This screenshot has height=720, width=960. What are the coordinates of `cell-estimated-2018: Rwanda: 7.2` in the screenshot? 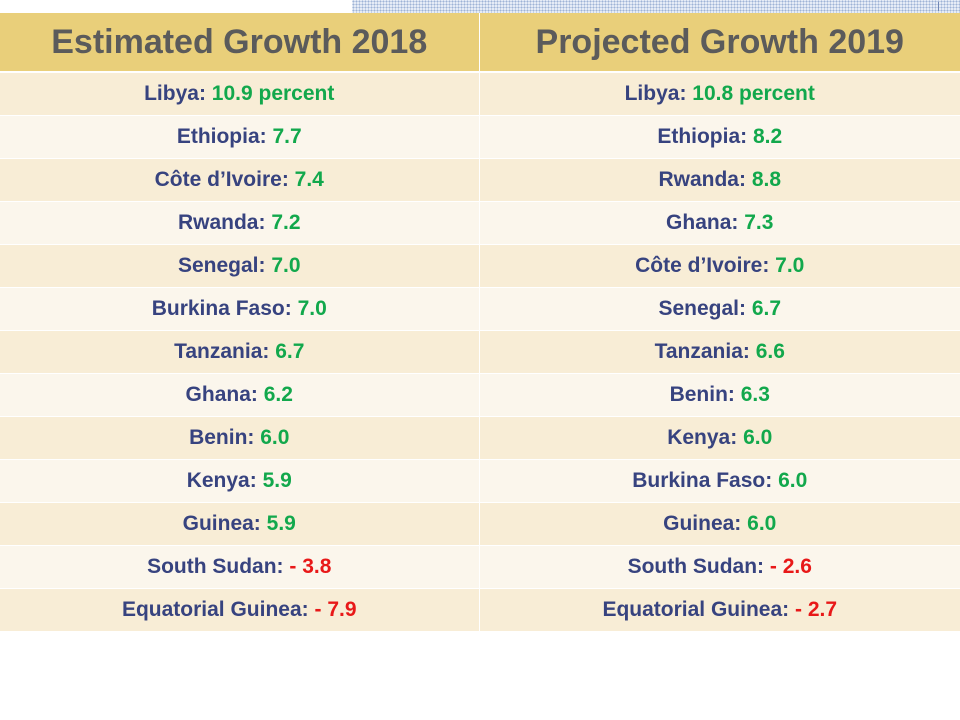 It's located at (239, 223).